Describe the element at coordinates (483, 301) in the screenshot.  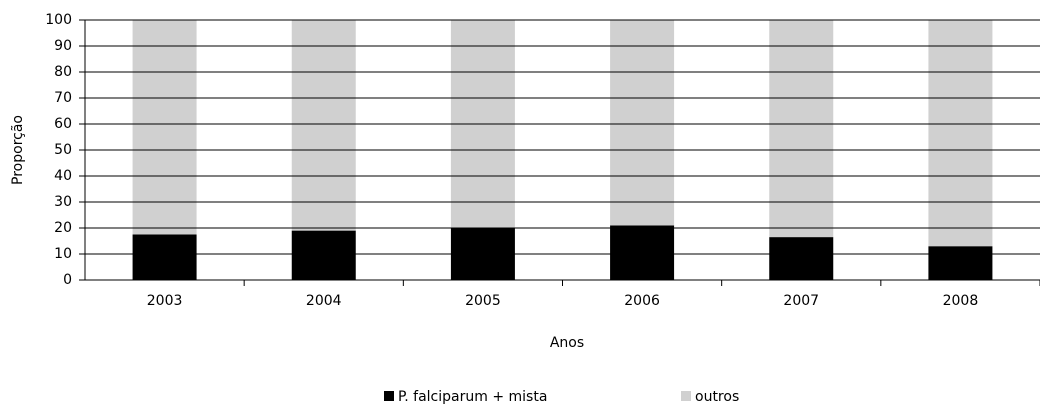
I see `x-tick-label: 2005` at that location.